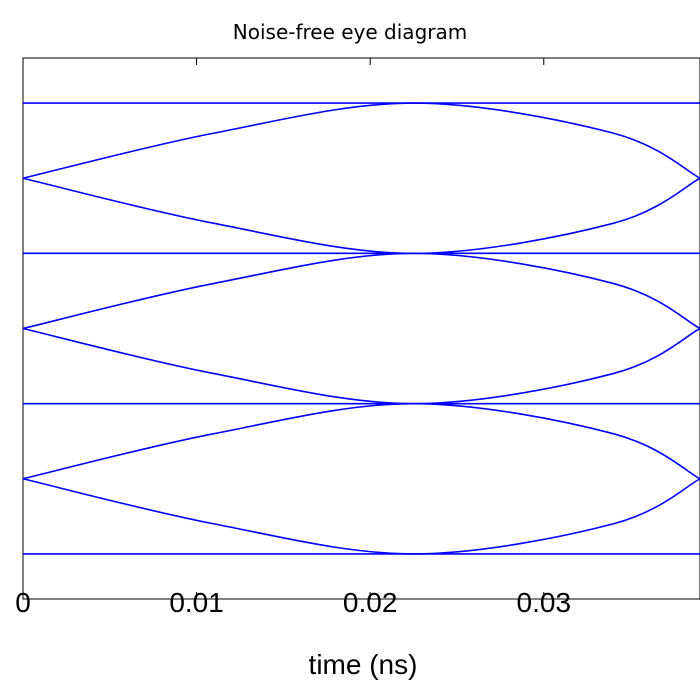  What do you see at coordinates (196, 602) in the screenshot?
I see `x-tick-label-2: 0.01` at bounding box center [196, 602].